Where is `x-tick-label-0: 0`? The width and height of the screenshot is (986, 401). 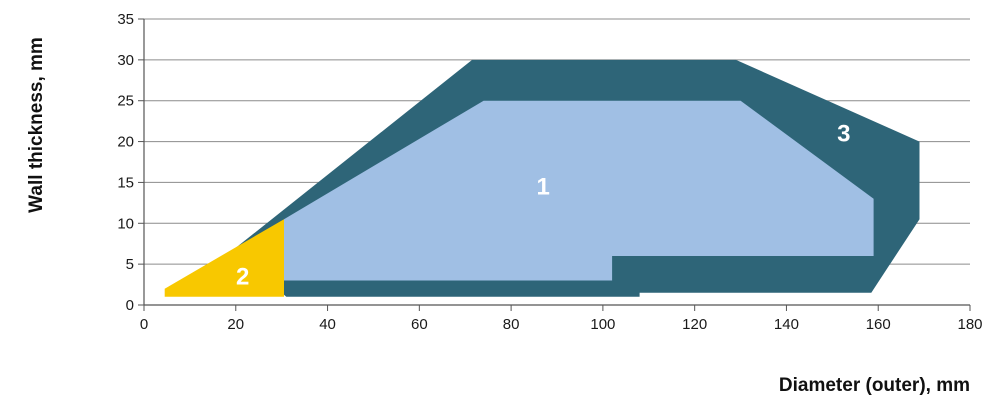
x-tick-label-0: 0 is located at coordinates (144, 324).